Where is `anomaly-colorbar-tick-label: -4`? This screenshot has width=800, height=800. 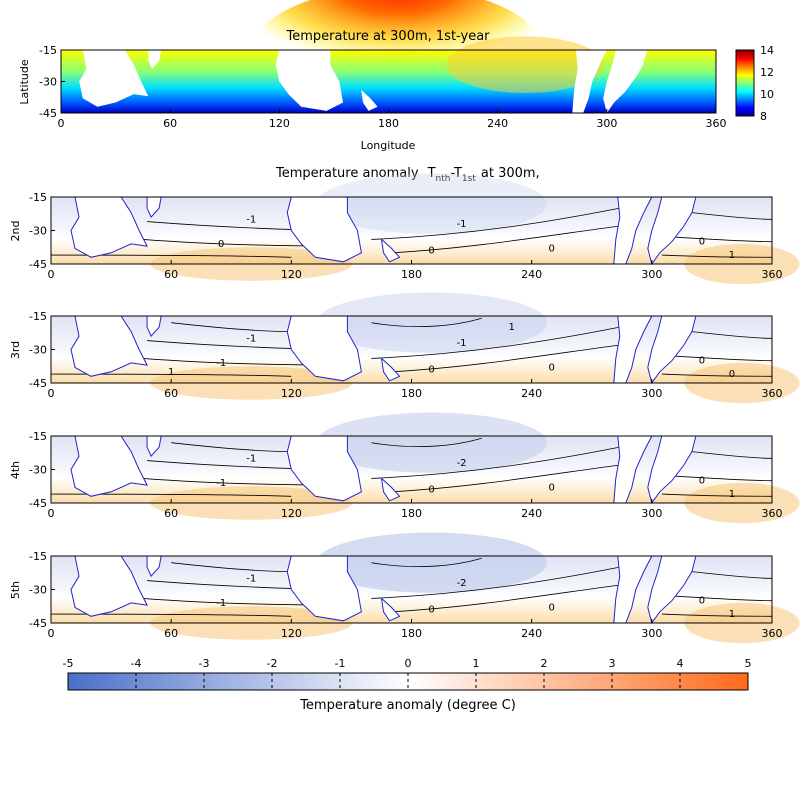
anomaly-colorbar-tick-label: -4 is located at coordinates (136, 663).